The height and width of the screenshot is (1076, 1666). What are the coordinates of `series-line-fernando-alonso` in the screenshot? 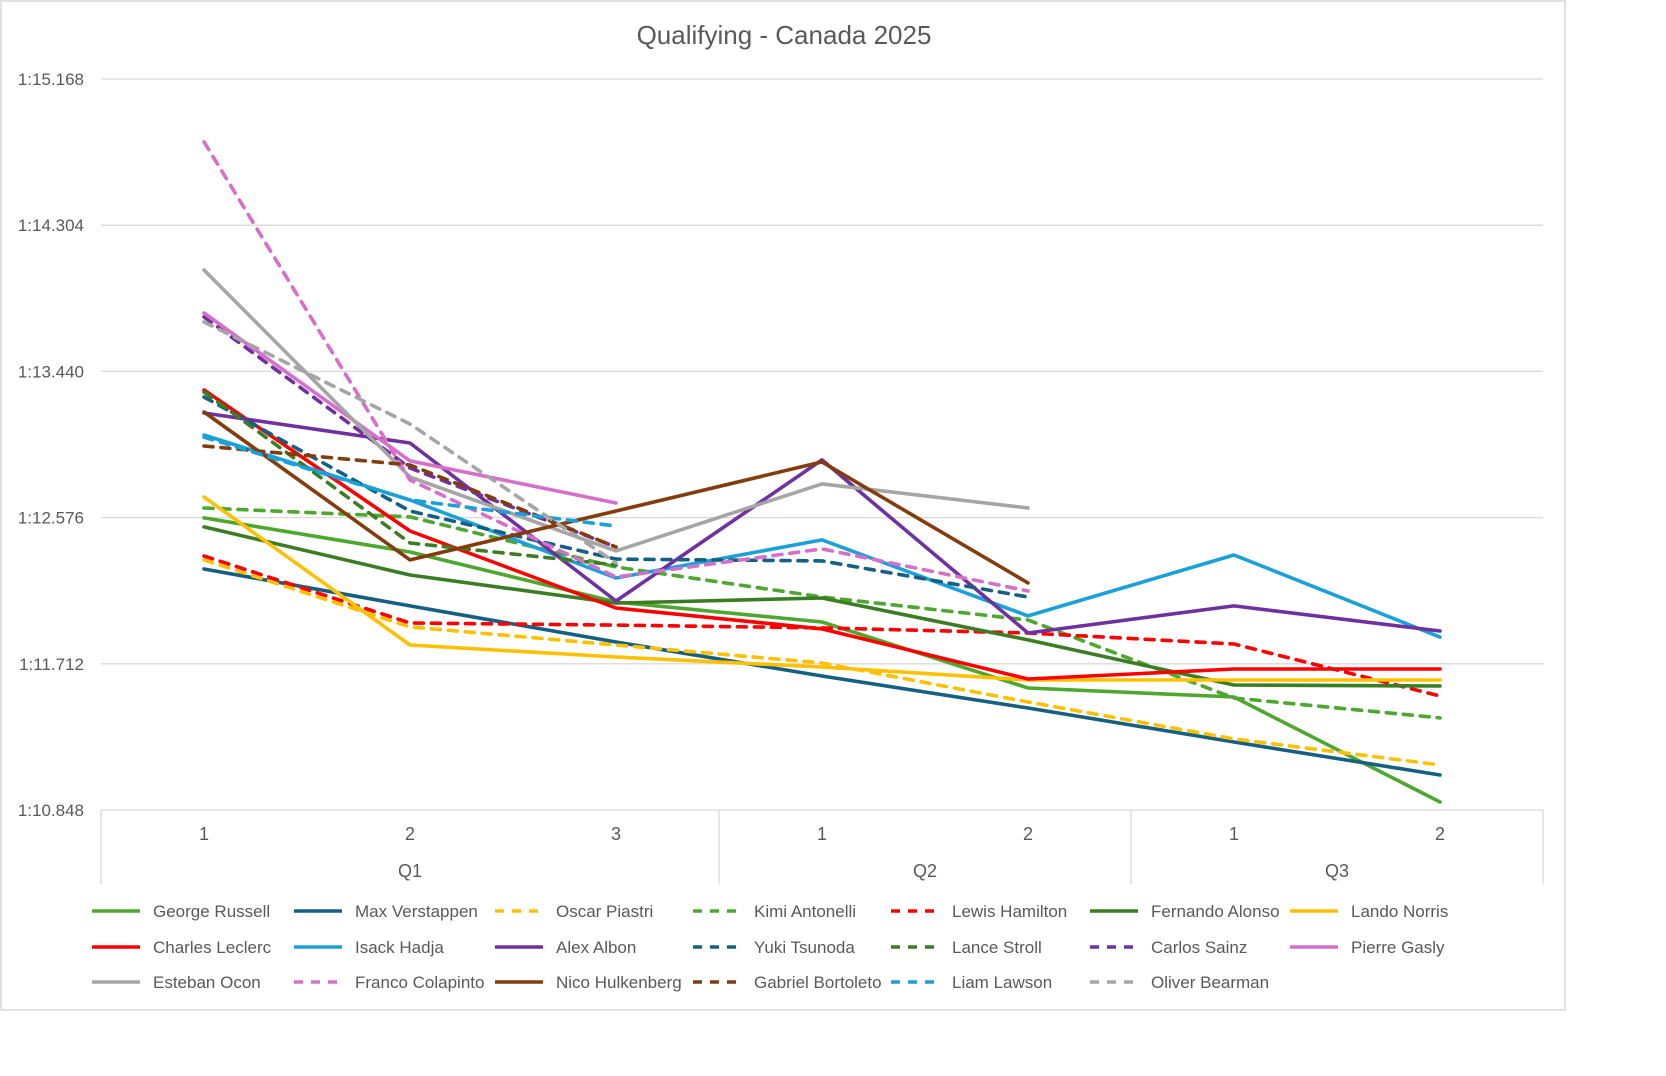 It's located at (822, 606).